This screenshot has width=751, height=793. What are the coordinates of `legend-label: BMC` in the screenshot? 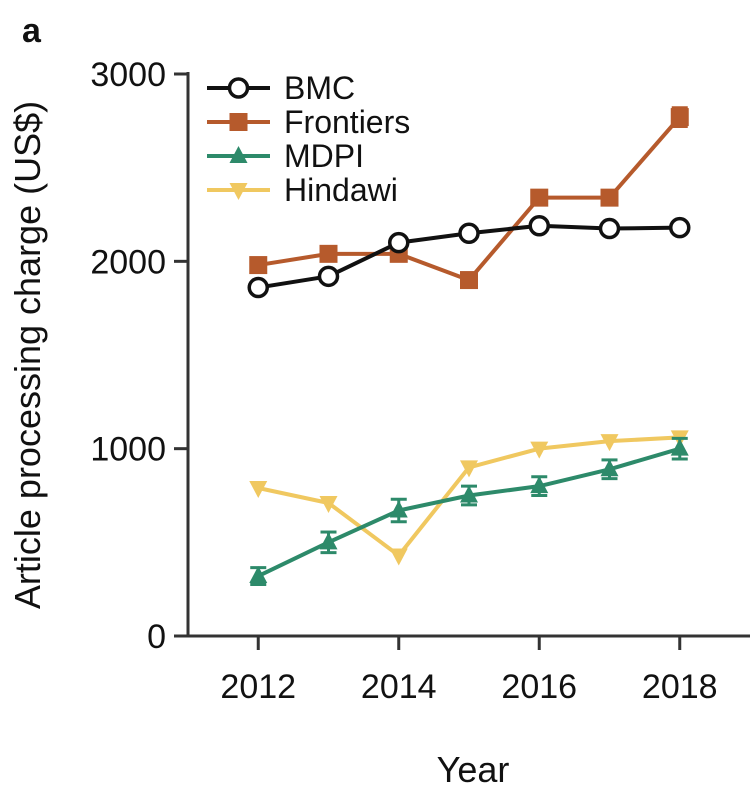 It's located at (319, 88).